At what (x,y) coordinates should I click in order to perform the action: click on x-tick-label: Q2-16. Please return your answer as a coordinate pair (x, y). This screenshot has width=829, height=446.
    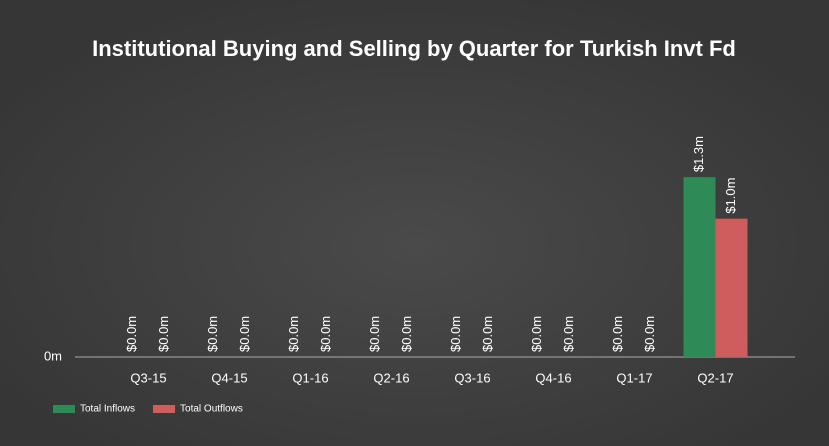
    Looking at the image, I should click on (391, 377).